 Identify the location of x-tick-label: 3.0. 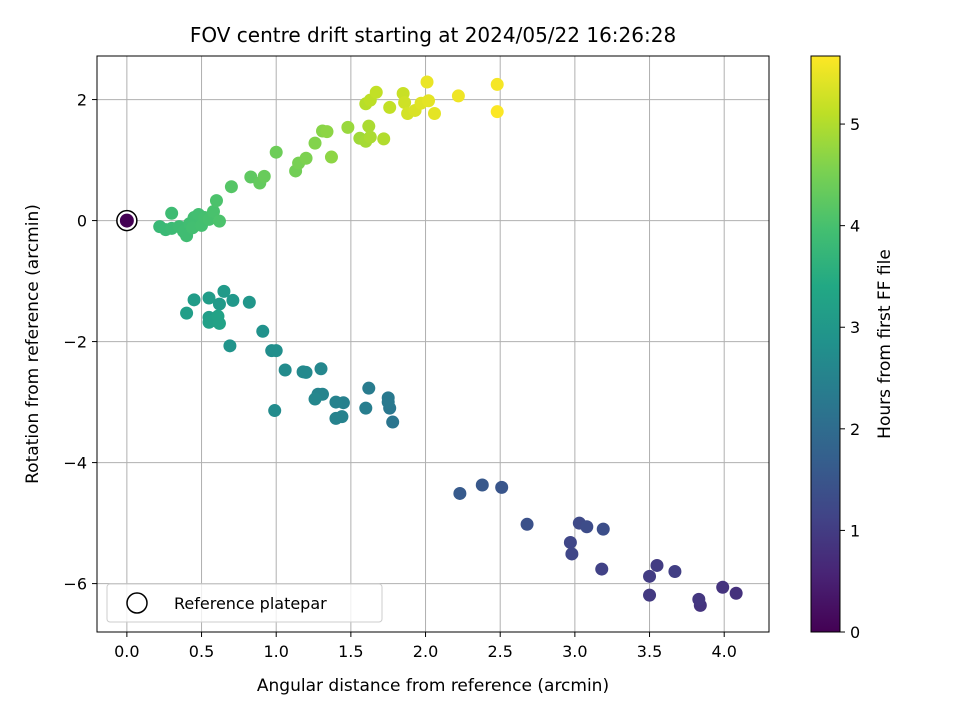
(574, 651).